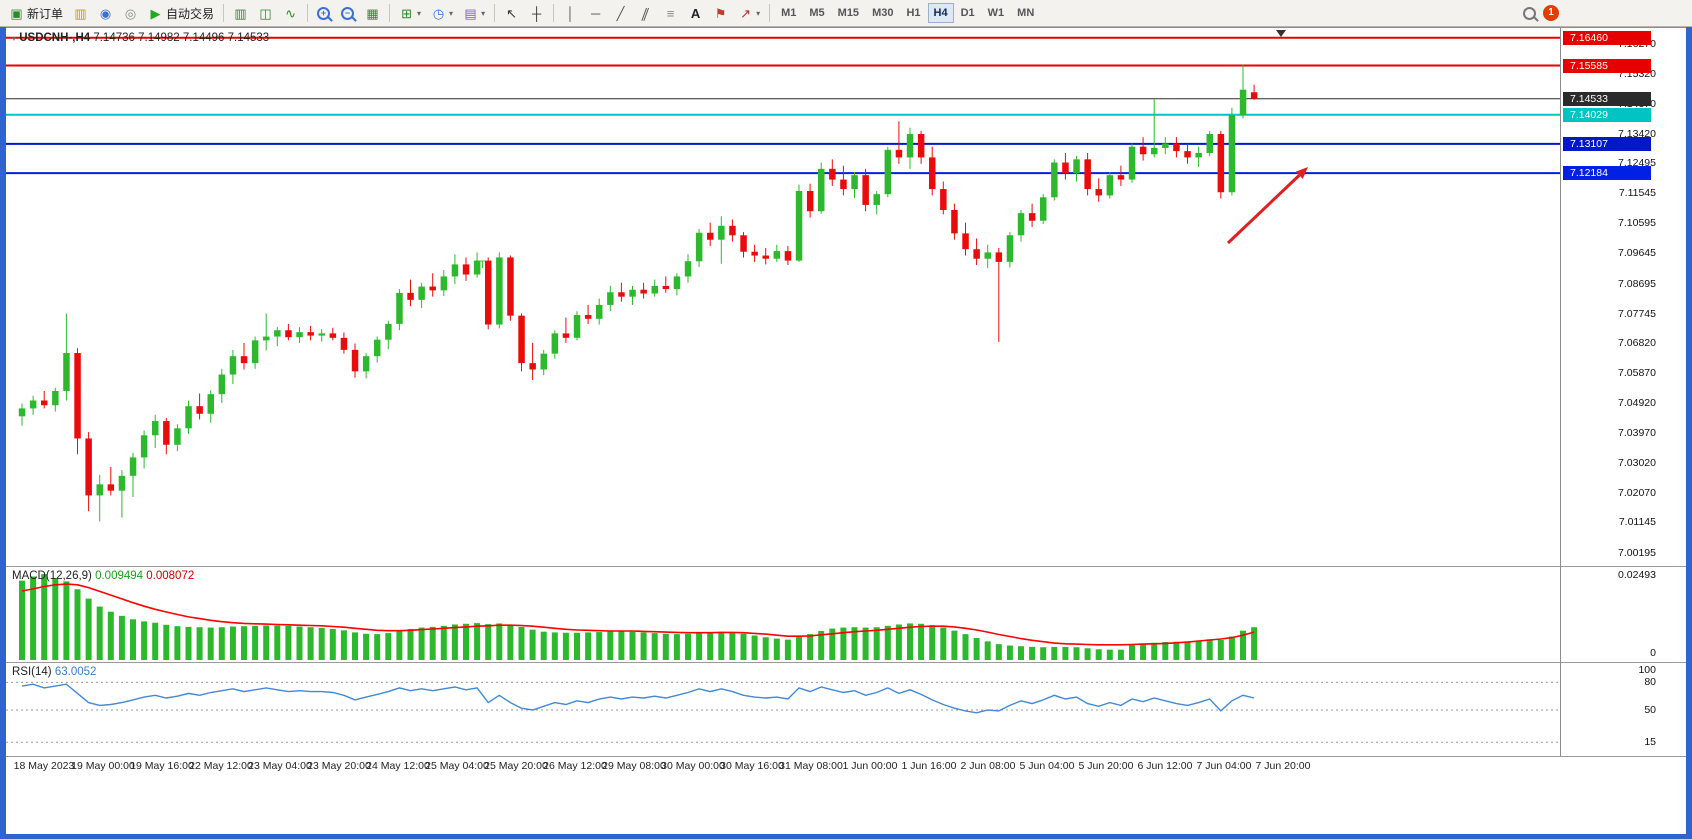  I want to click on crosshair-button: ┼, so click(536, 13).